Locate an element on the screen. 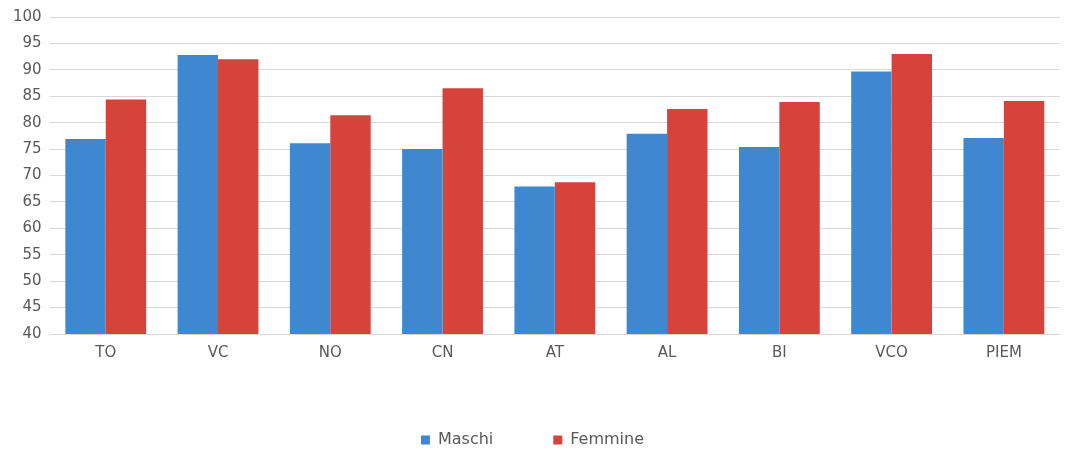 The width and height of the screenshot is (1075, 463). x-tick-label: VC is located at coordinates (218, 351).